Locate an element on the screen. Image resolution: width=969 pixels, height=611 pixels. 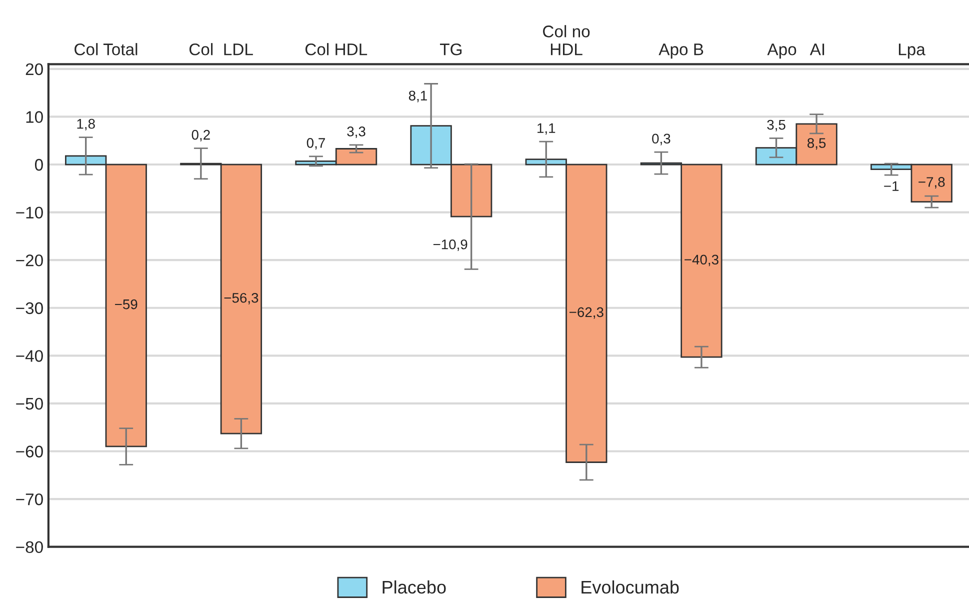
data-label: −40,3 is located at coordinates (701, 260).